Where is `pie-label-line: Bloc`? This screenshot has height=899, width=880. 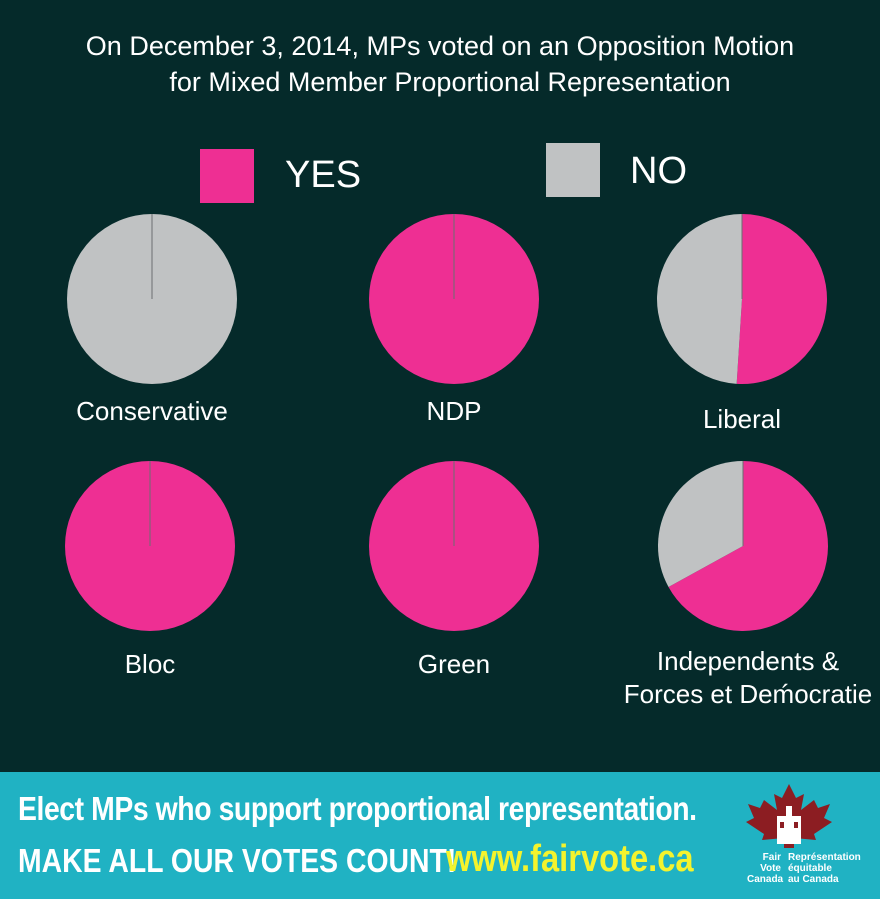
pie-label-line: Bloc is located at coordinates (150, 664).